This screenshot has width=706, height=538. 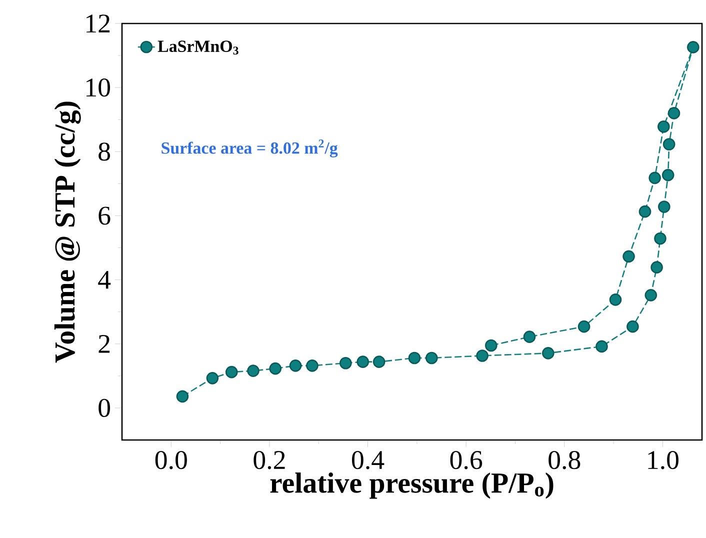 I want to click on y-axis-title: Volume @ STP (cc/g), so click(x=67, y=232).